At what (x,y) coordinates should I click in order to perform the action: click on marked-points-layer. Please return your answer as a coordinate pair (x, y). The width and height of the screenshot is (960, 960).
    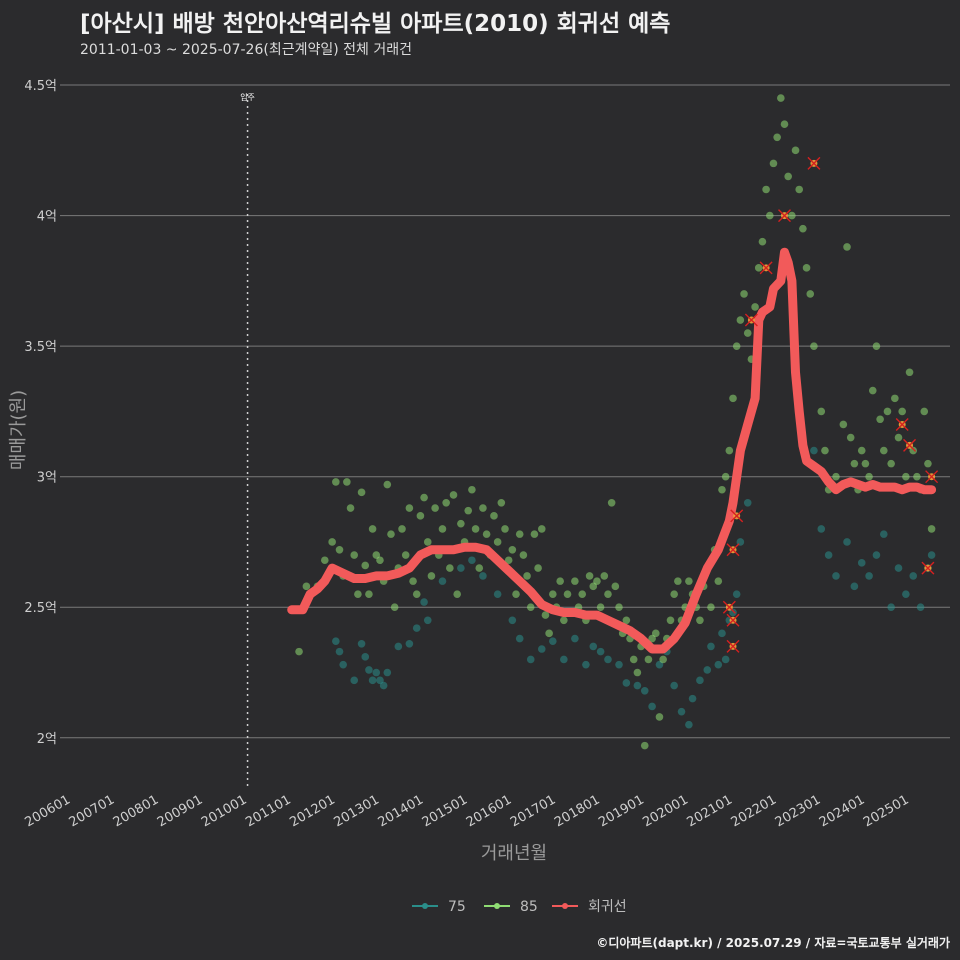
    Looking at the image, I should click on (830, 404).